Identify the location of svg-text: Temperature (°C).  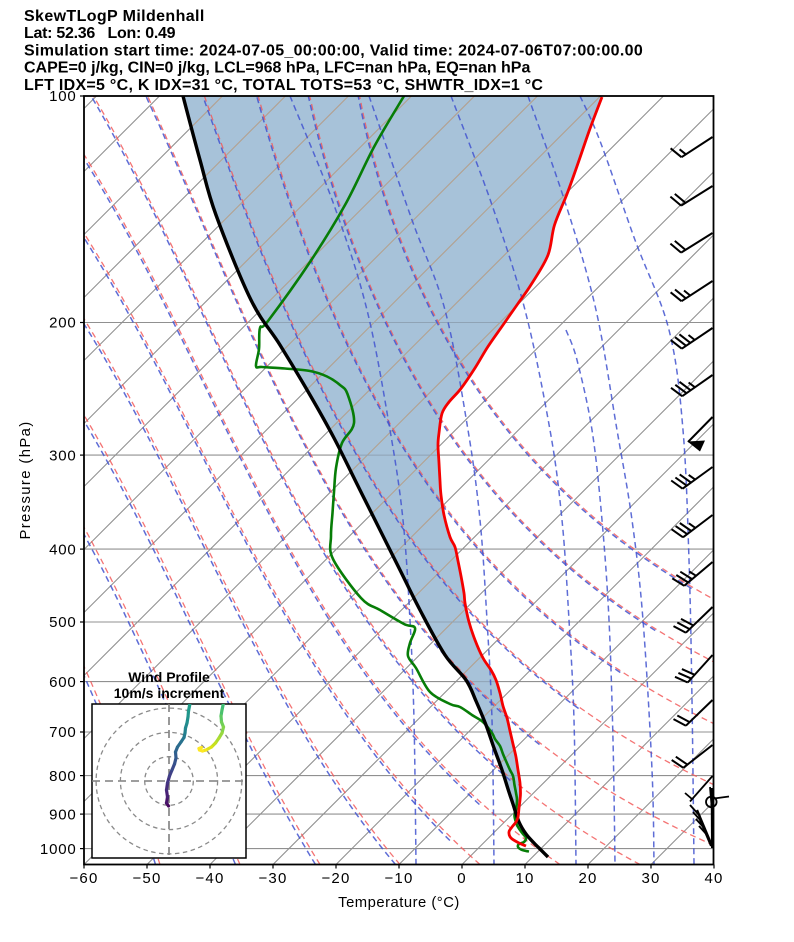
(399, 903).